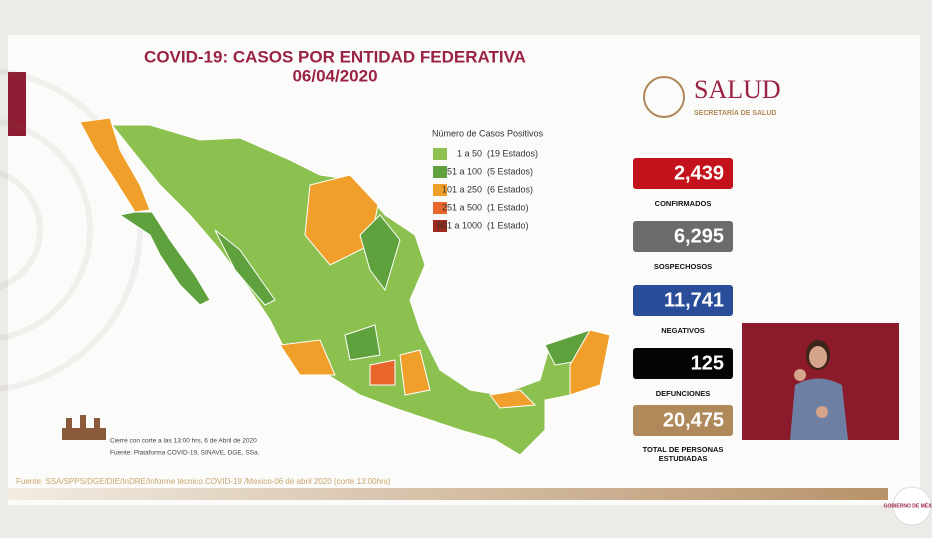 The width and height of the screenshot is (932, 538). What do you see at coordinates (448, 494) in the screenshot?
I see `footer-bar` at bounding box center [448, 494].